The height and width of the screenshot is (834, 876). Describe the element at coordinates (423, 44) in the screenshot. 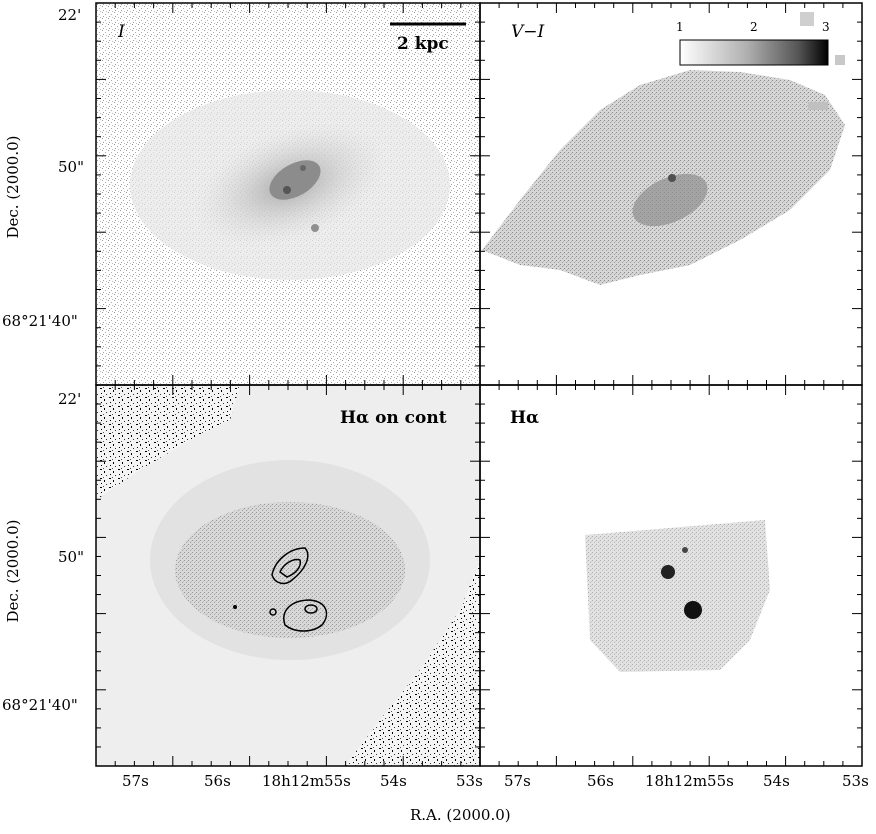

I see `scale-bar-label: 2 kpc` at that location.